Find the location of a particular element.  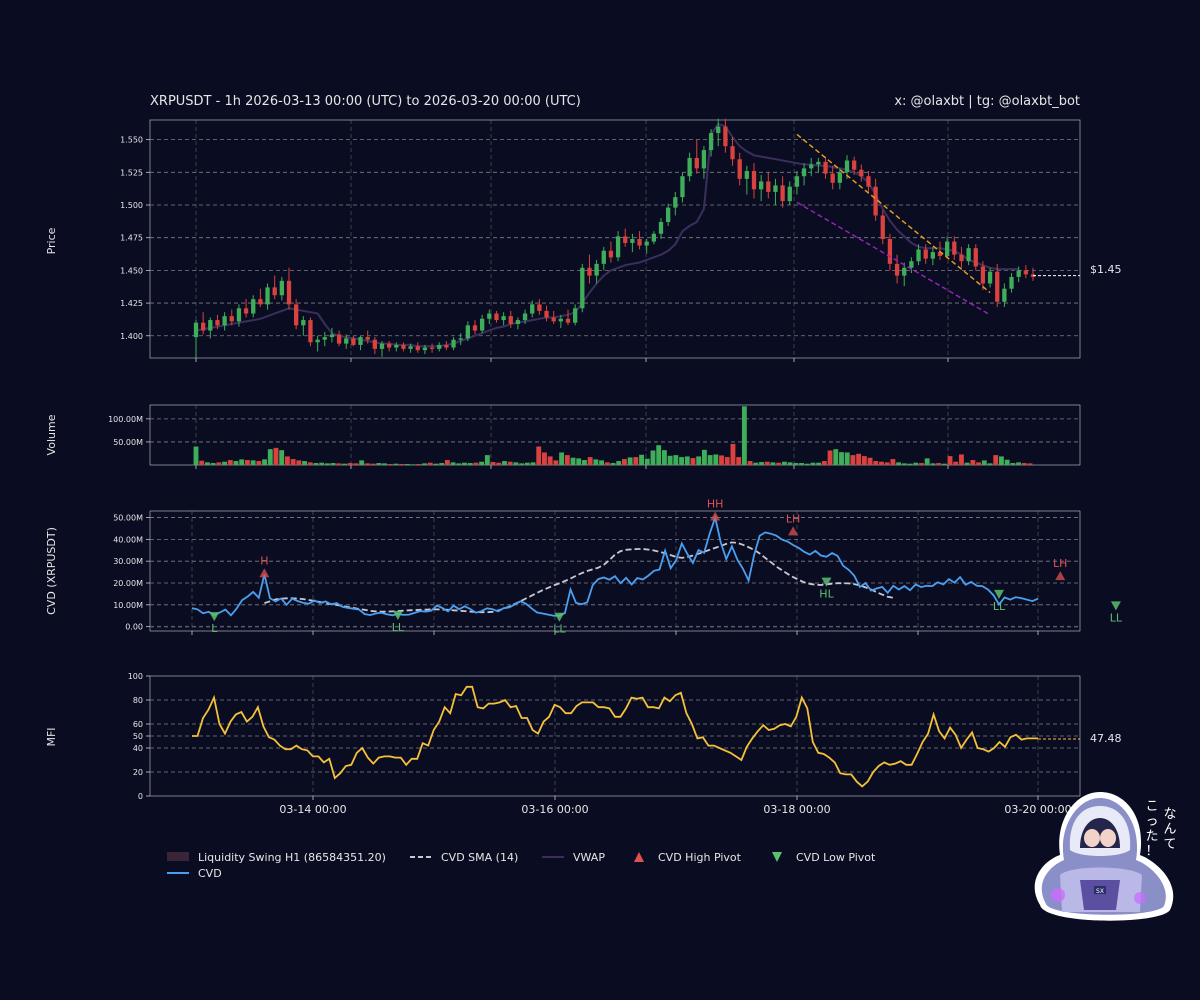

price-ylabel: Price is located at coordinates (51, 240).